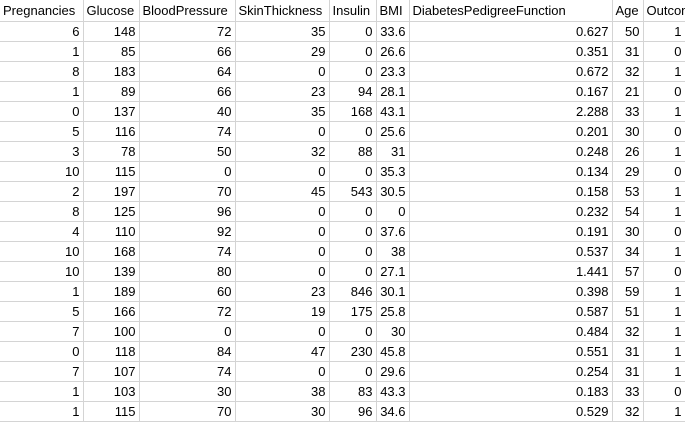  Describe the element at coordinates (42, 31) in the screenshot. I see `cell-pregnancies: 6` at that location.